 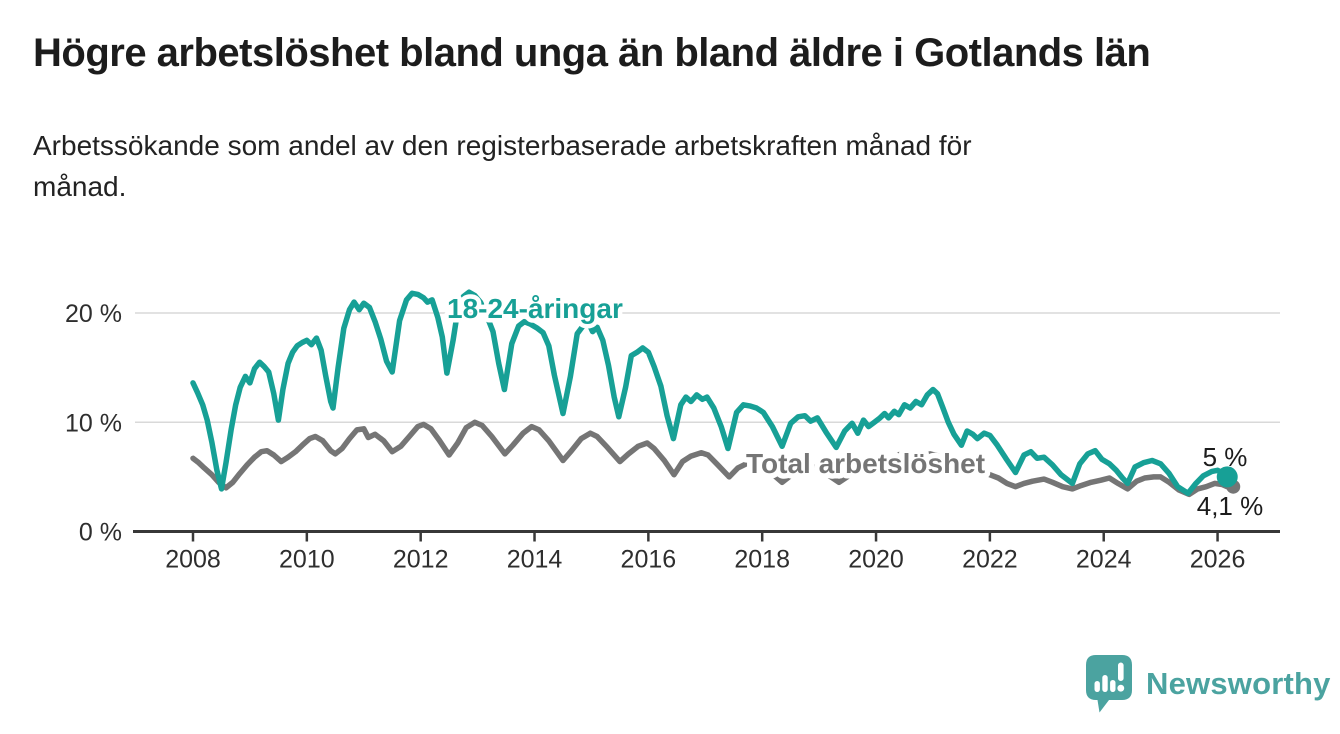 I want to click on x-tick-label-2022: 2022, so click(x=990, y=560).